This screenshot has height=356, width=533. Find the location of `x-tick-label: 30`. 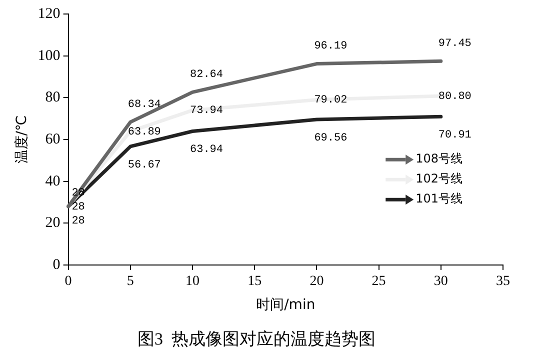

x-tick-label: 30 is located at coordinates (441, 282).